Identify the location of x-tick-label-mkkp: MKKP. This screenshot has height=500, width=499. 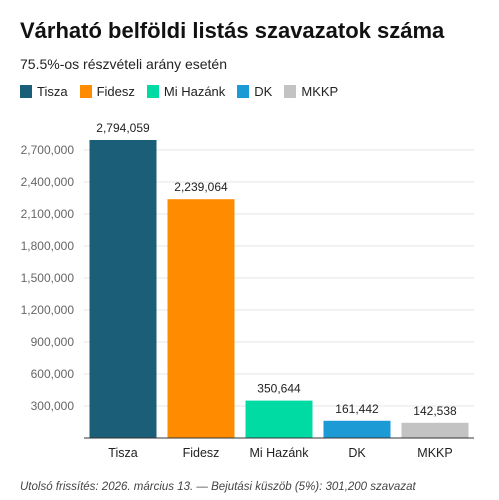
(434, 453).